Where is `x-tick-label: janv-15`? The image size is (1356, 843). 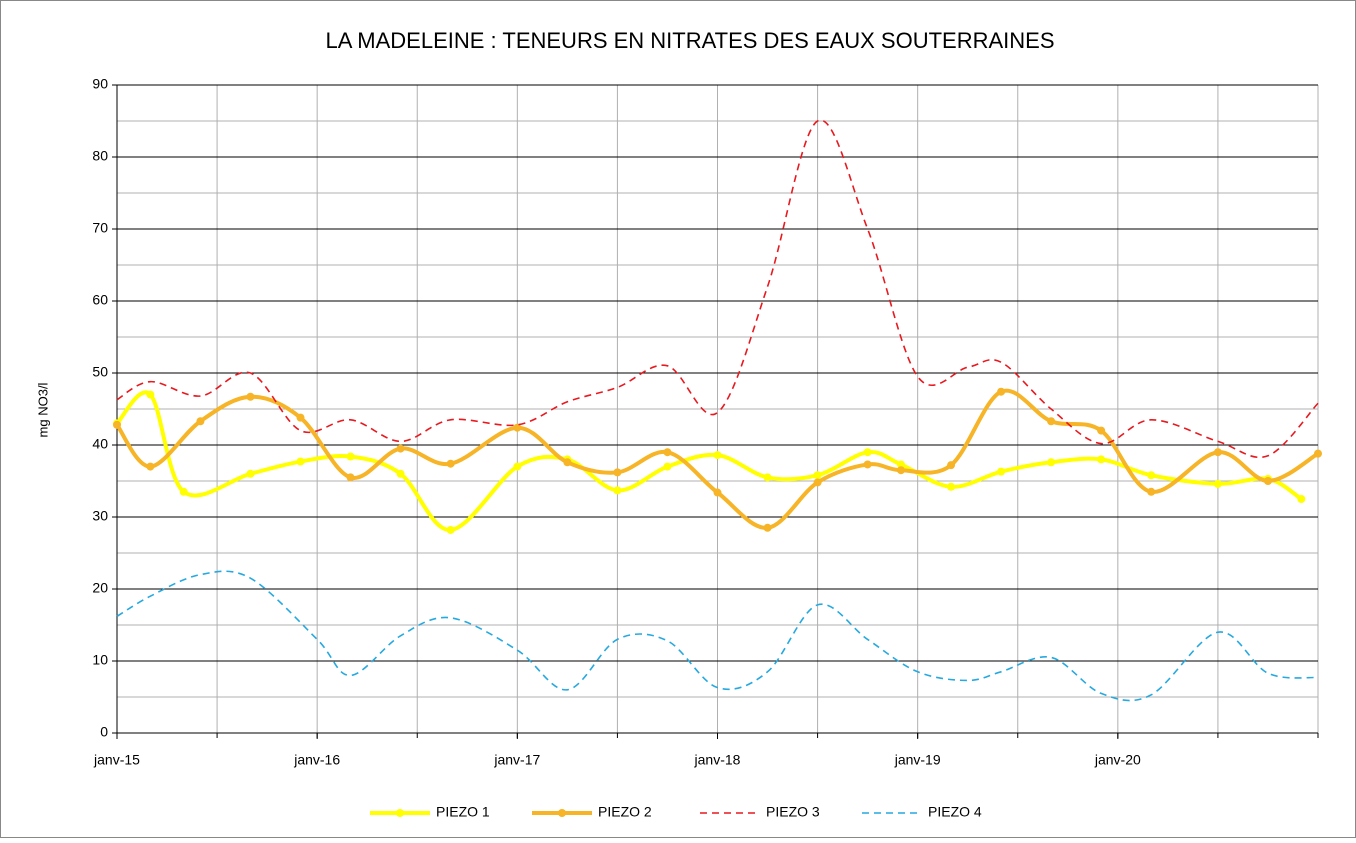
x-tick-label: janv-15 is located at coordinates (116, 760).